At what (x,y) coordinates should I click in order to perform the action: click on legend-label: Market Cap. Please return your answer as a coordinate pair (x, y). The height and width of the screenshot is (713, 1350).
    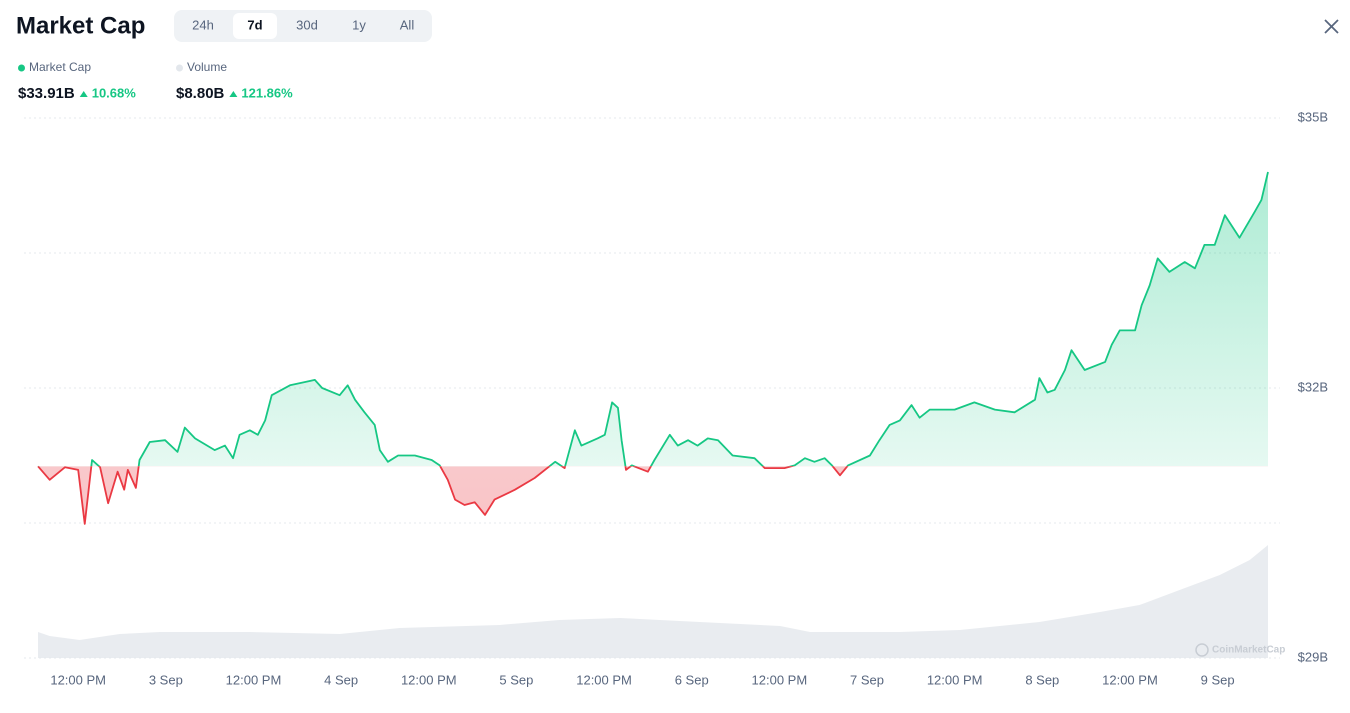
    Looking at the image, I should click on (60, 67).